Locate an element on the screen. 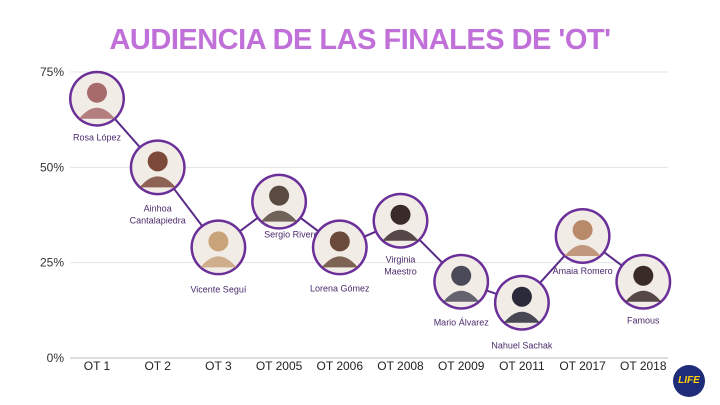 The image size is (720, 405). x-tick-label: OT 2006 is located at coordinates (340, 366).